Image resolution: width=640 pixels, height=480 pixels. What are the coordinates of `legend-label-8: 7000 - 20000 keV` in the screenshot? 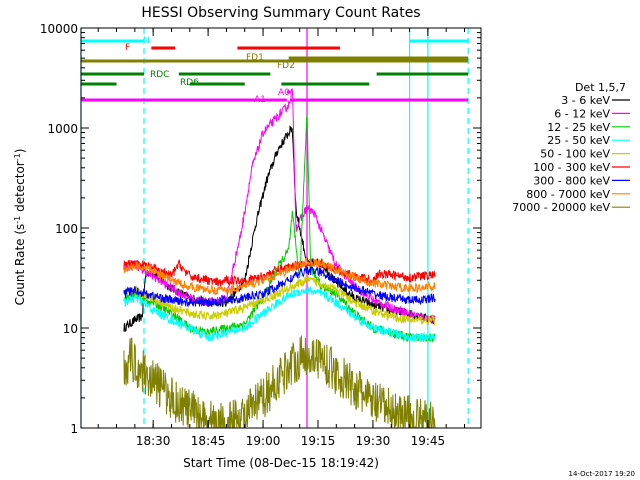 It's located at (561, 207).